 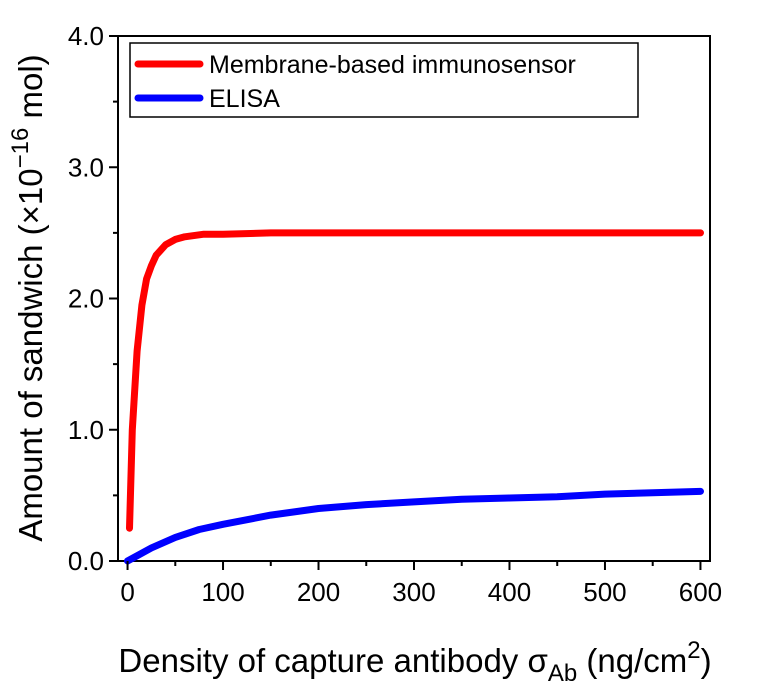 I want to click on x-axis-title-superscript: 2, so click(x=693, y=650).